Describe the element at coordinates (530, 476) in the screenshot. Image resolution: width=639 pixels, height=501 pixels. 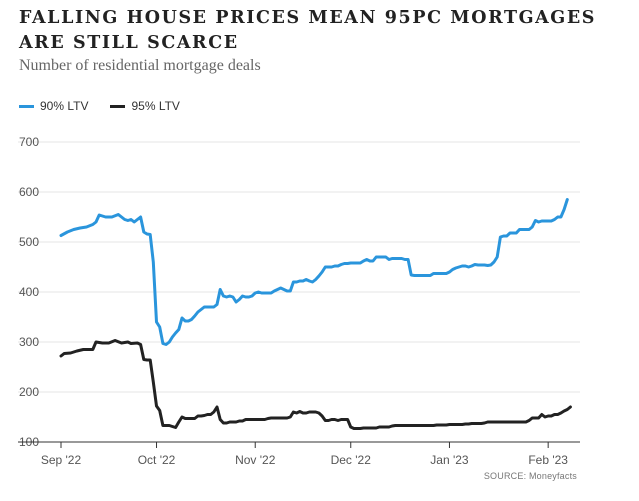
I see `source-note: SOURCE: Moneyfacts` at that location.